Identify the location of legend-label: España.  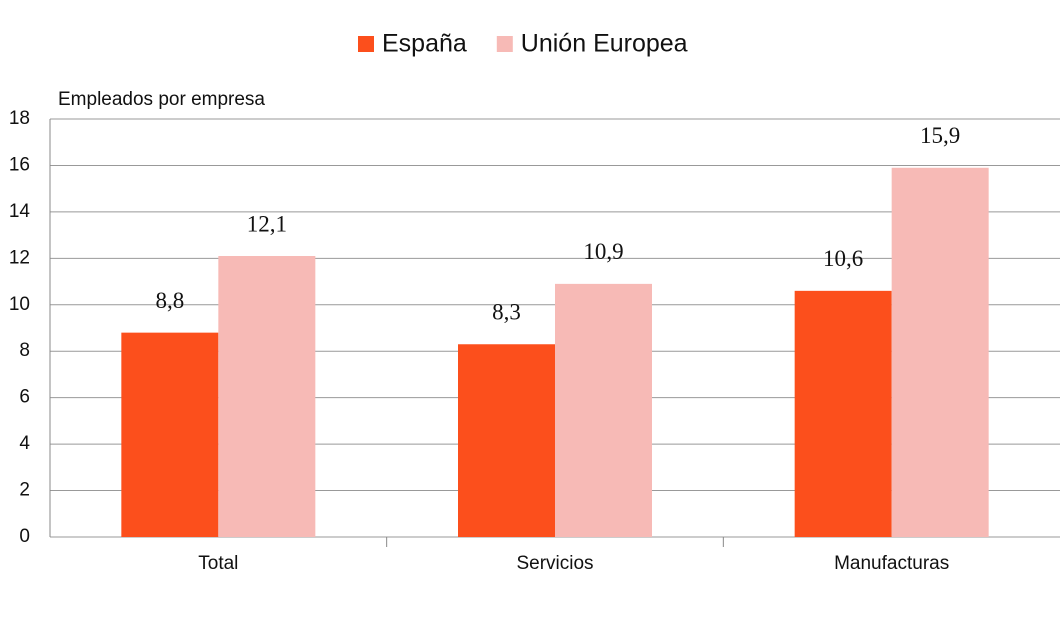
(424, 44).